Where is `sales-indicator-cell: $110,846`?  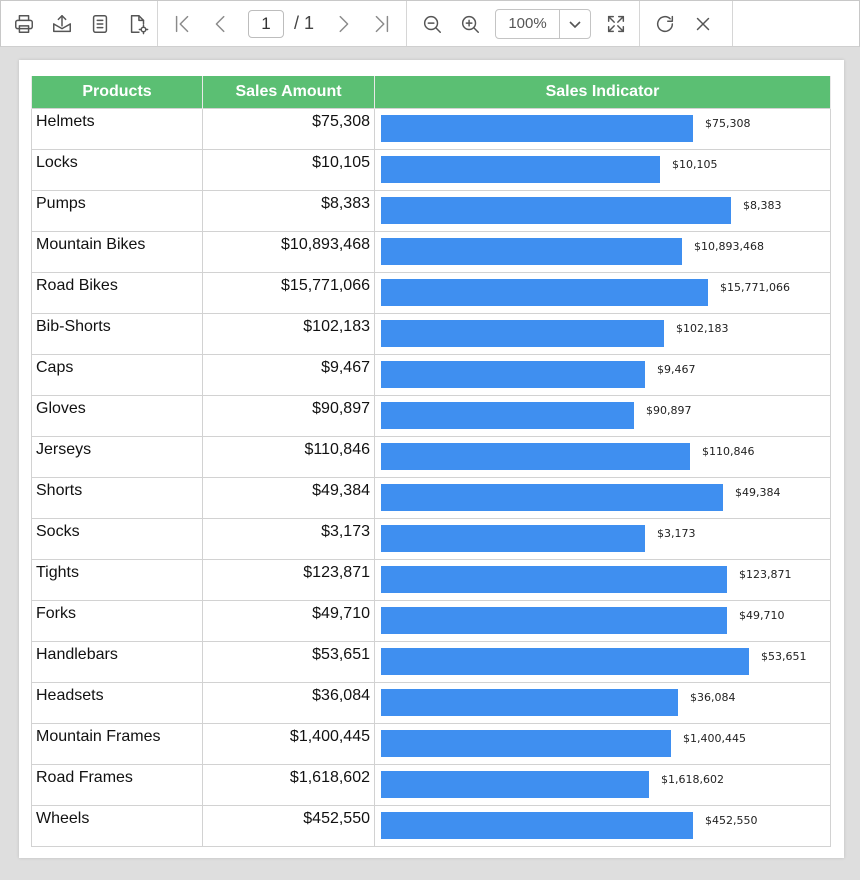
sales-indicator-cell: $110,846 is located at coordinates (602, 457).